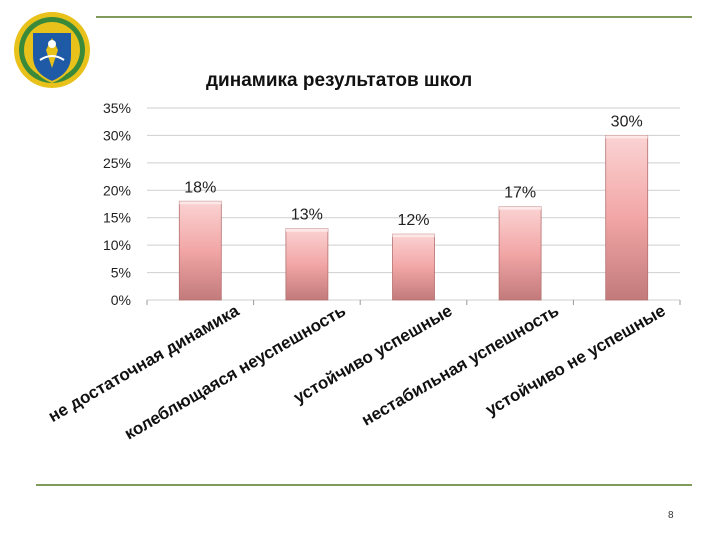  I want to click on category-label: устойчиво не успешные, so click(575, 360).